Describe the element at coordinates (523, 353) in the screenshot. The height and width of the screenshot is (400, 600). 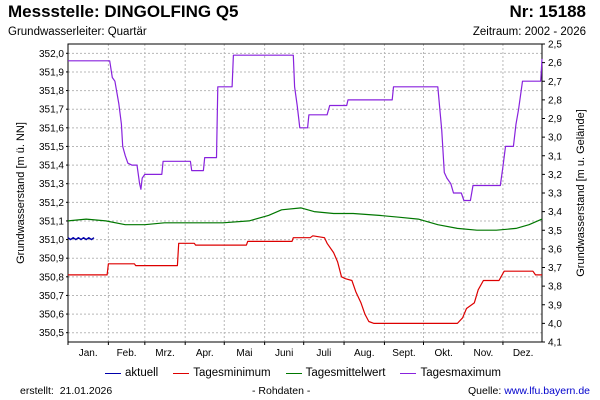
I see `x-tick-label: Dez.` at that location.